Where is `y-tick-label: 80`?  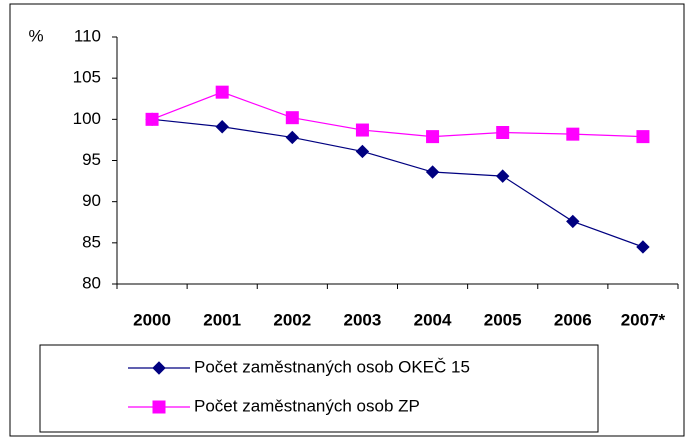
y-tick-label: 80 is located at coordinates (91, 282).